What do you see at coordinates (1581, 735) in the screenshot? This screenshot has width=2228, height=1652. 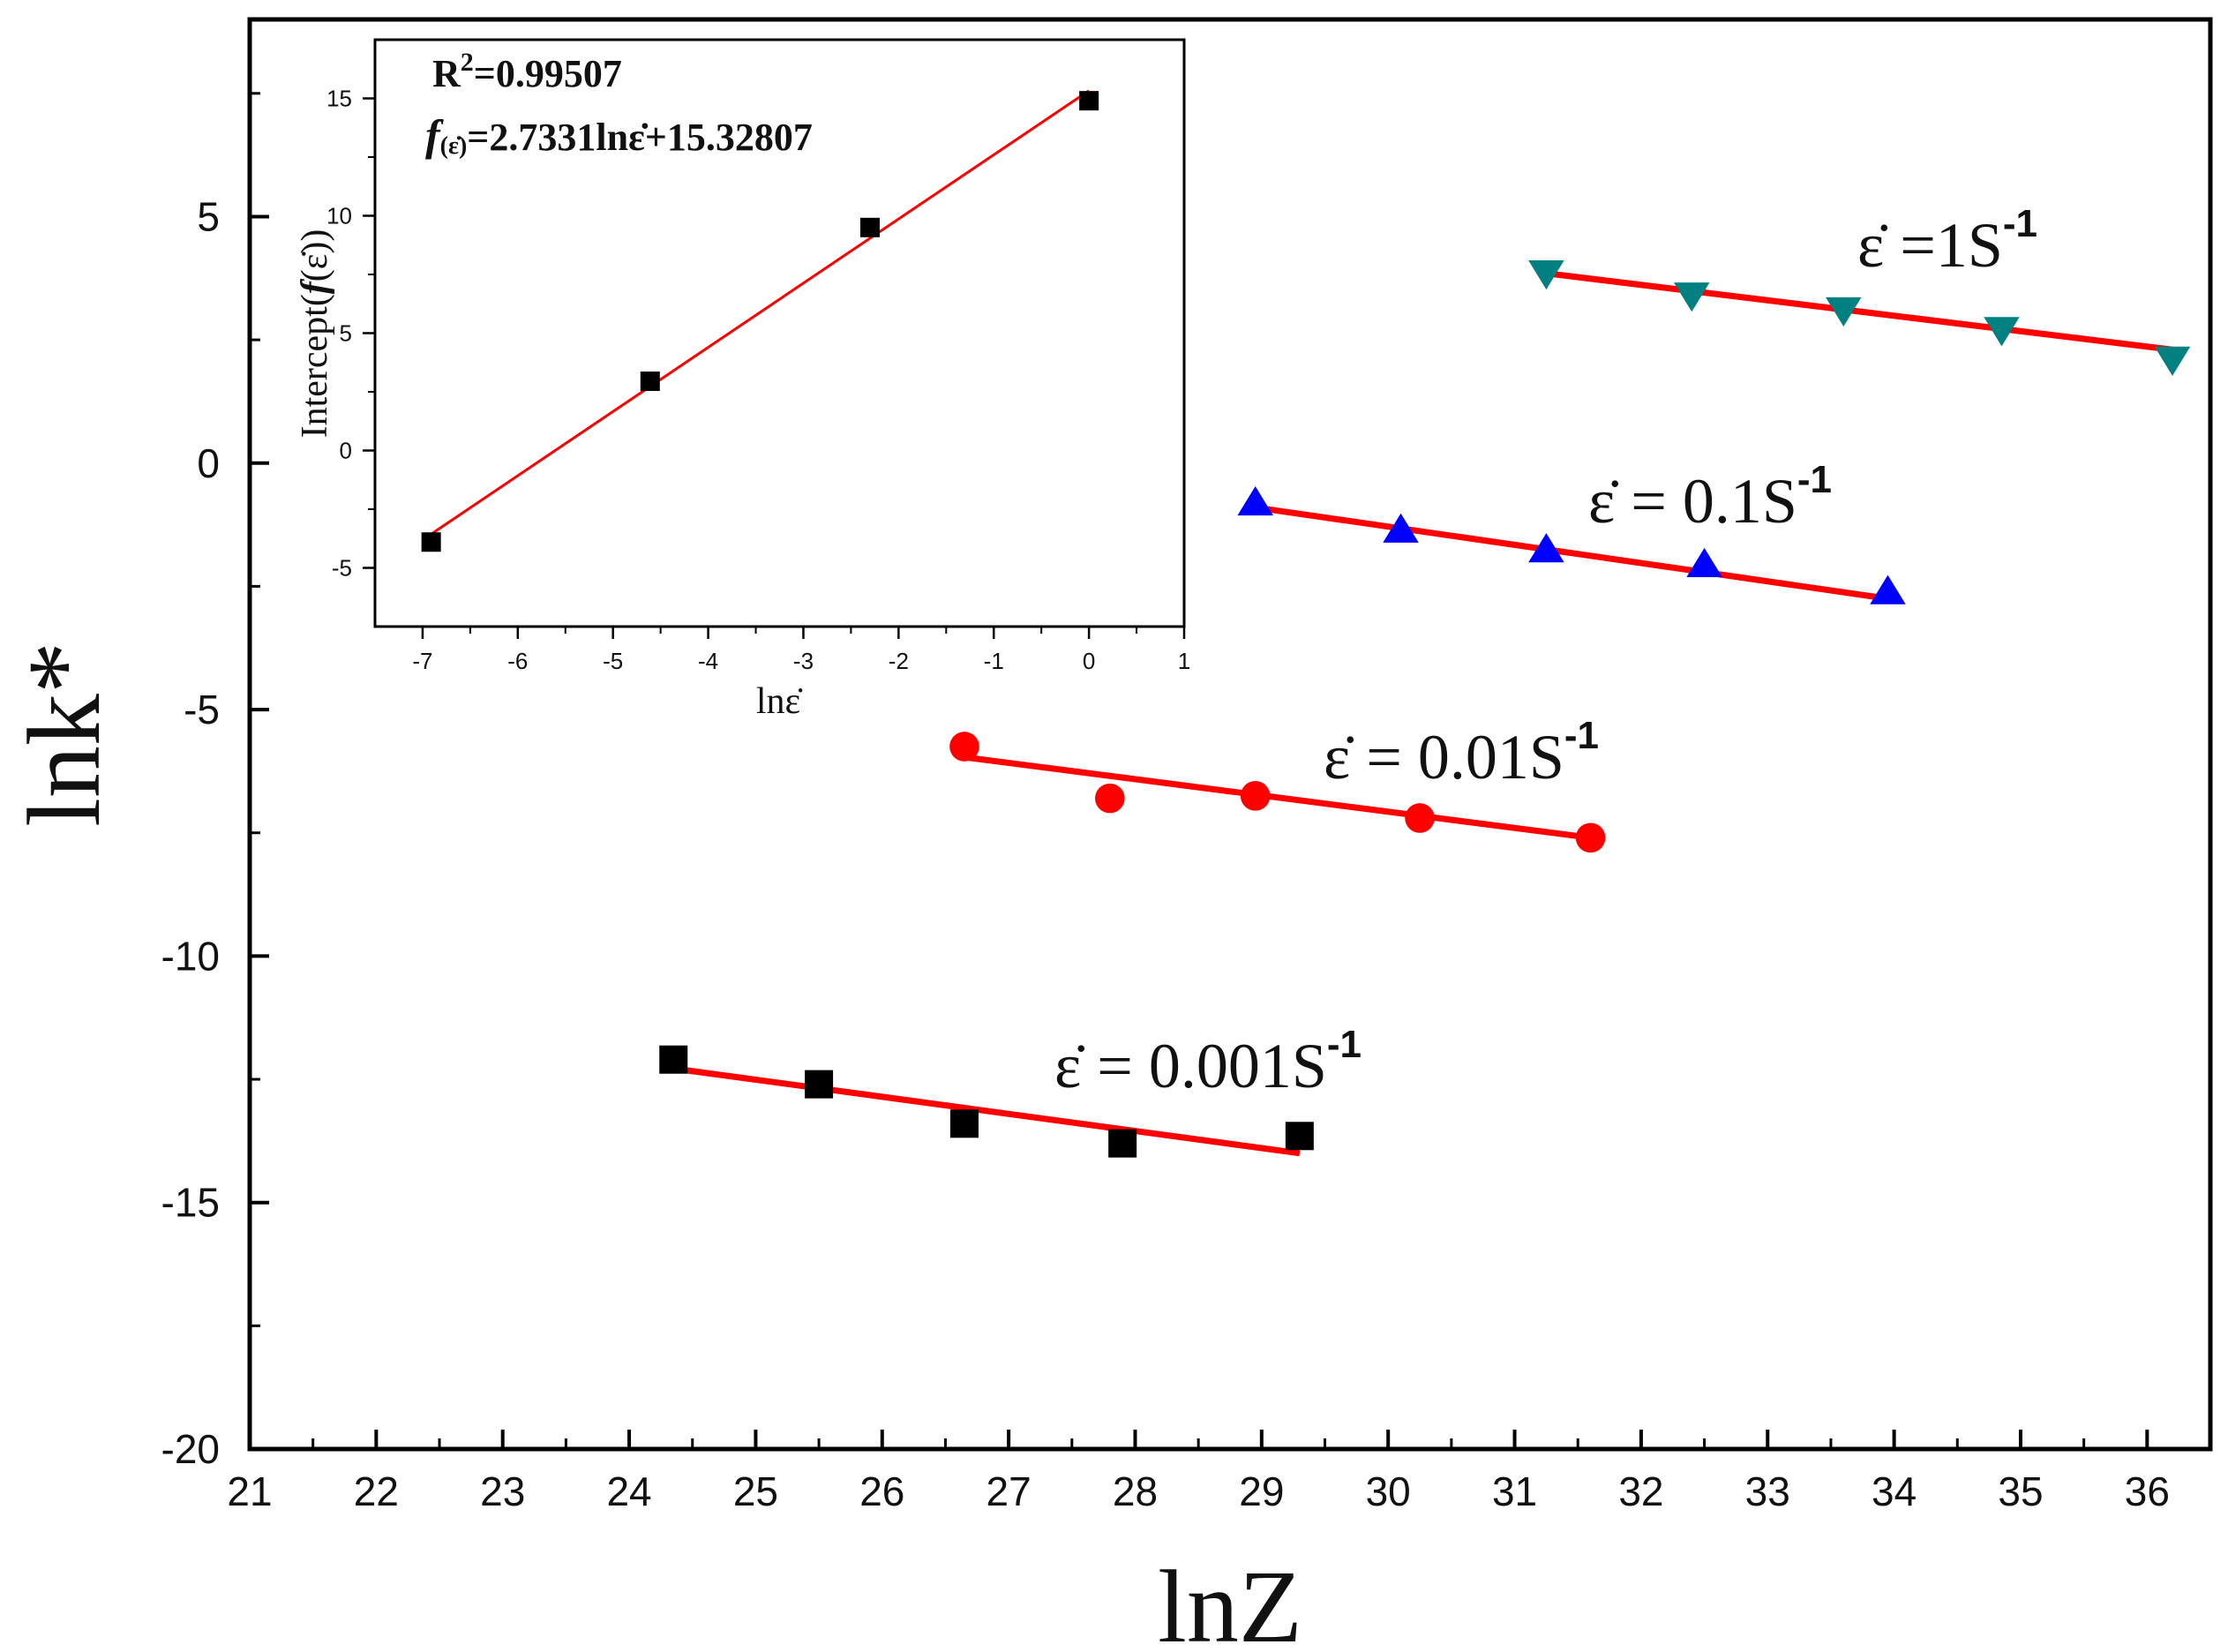 I see `series-label-0-01-sup: -1` at bounding box center [1581, 735].